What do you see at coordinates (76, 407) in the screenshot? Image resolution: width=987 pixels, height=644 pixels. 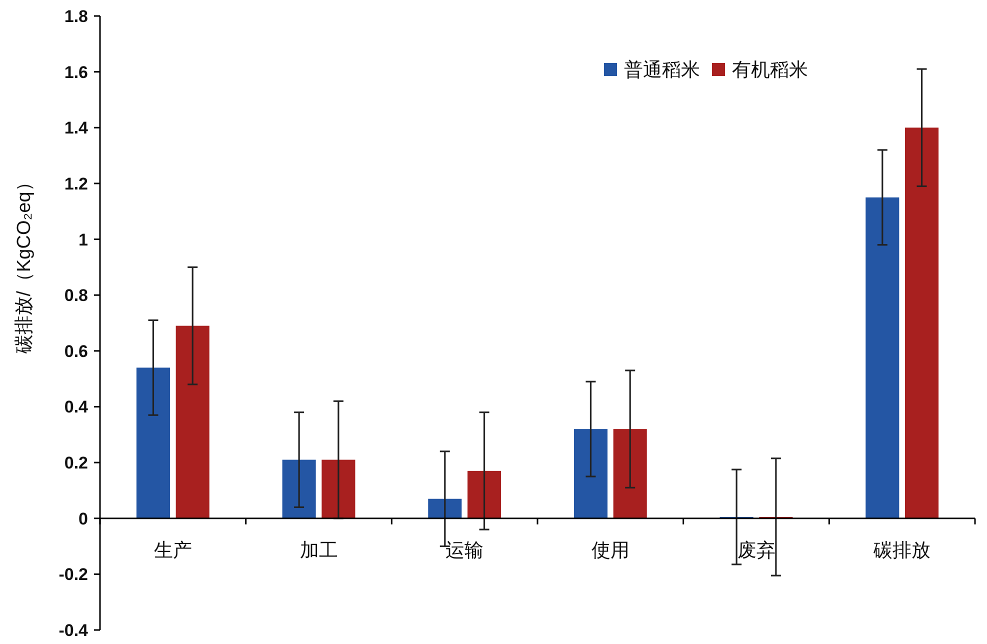 I see `ytick: 0.4` at bounding box center [76, 407].